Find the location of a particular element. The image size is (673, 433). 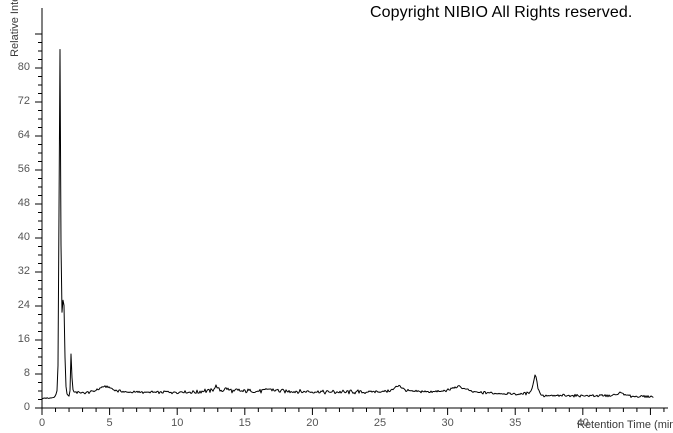

y-tick-label: 24 is located at coordinates (23, 305).